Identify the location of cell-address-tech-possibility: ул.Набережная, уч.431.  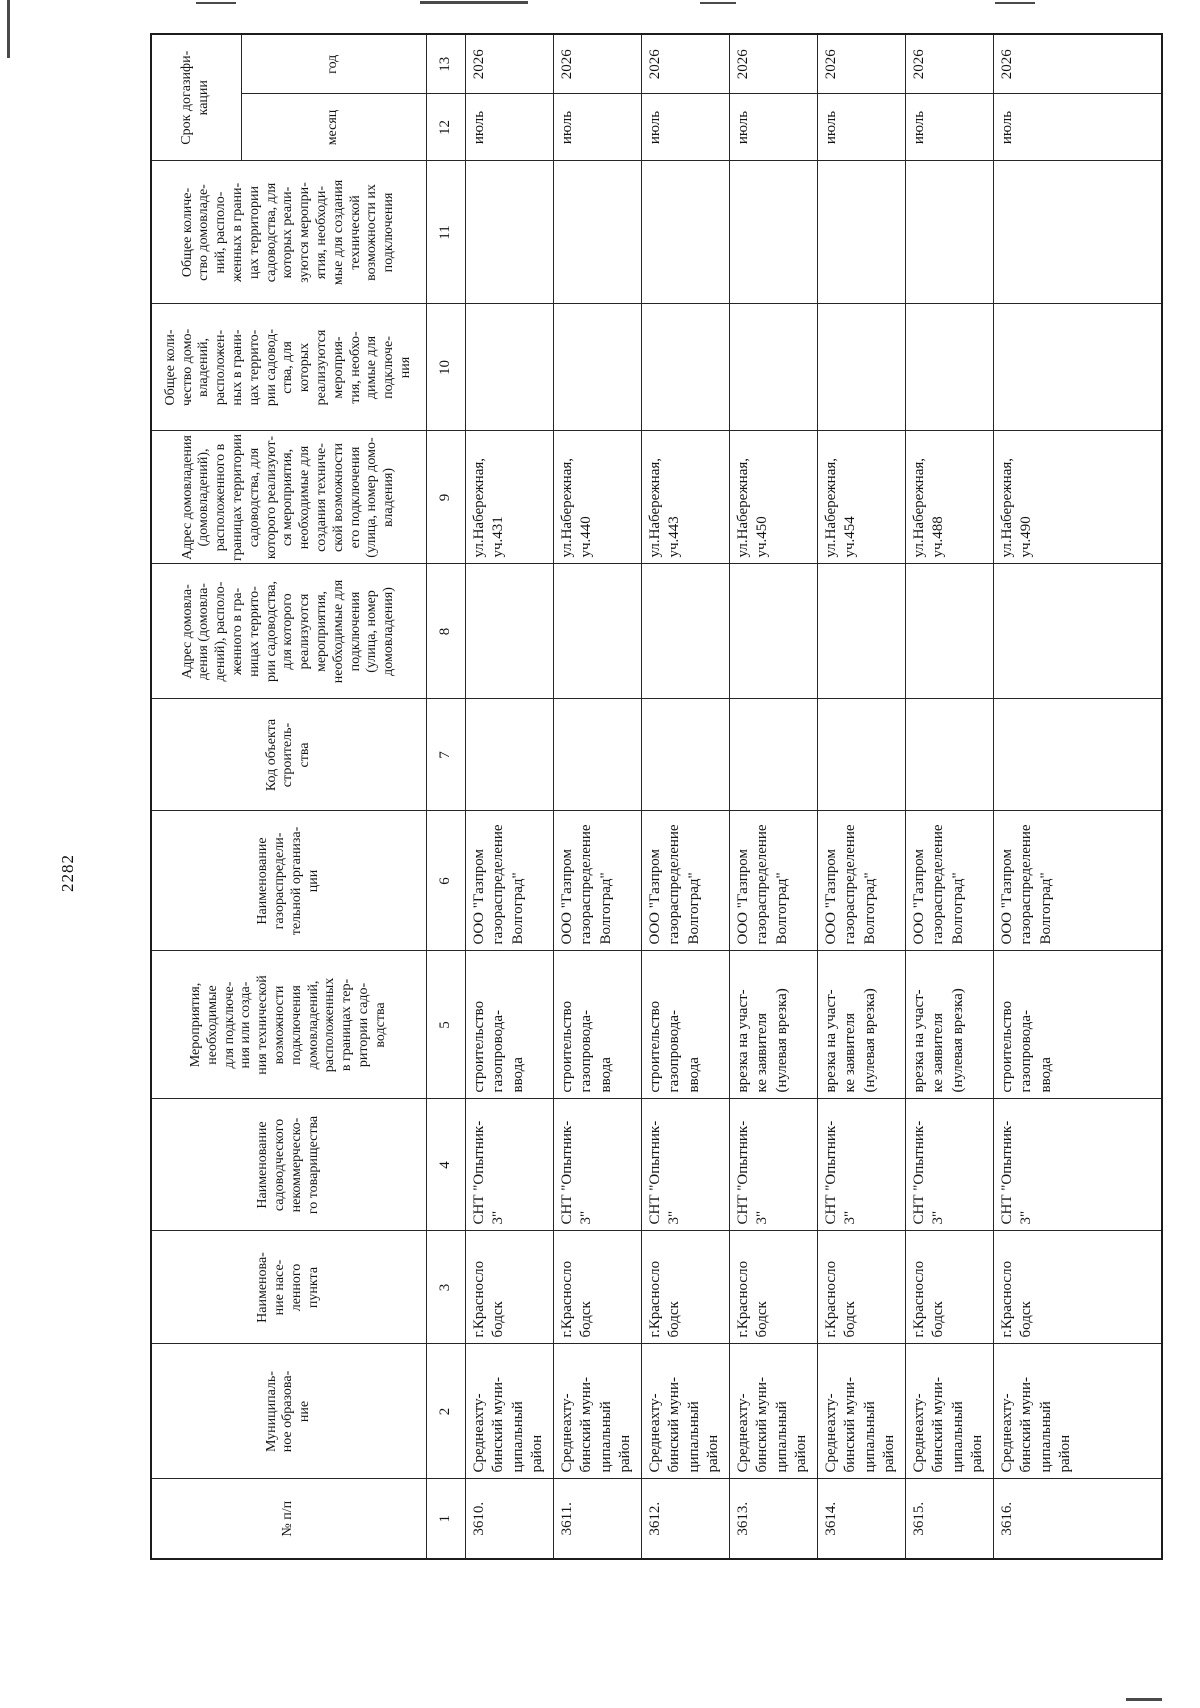
(509, 497).